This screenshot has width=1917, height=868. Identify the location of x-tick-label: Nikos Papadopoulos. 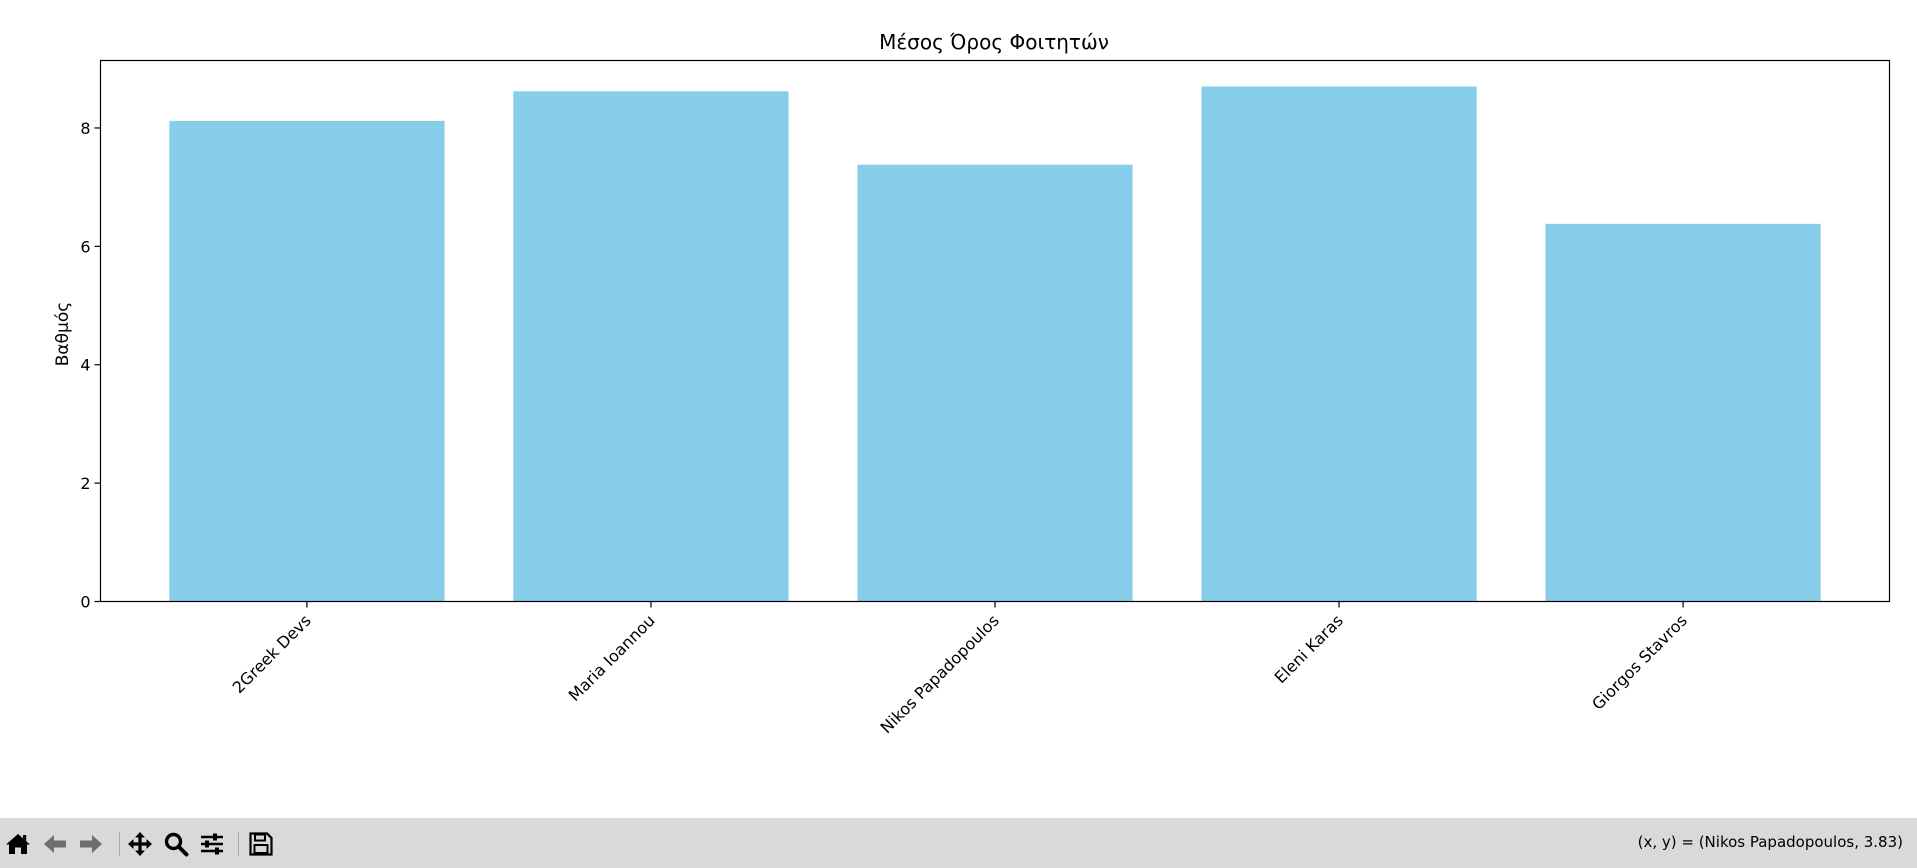
(940, 674).